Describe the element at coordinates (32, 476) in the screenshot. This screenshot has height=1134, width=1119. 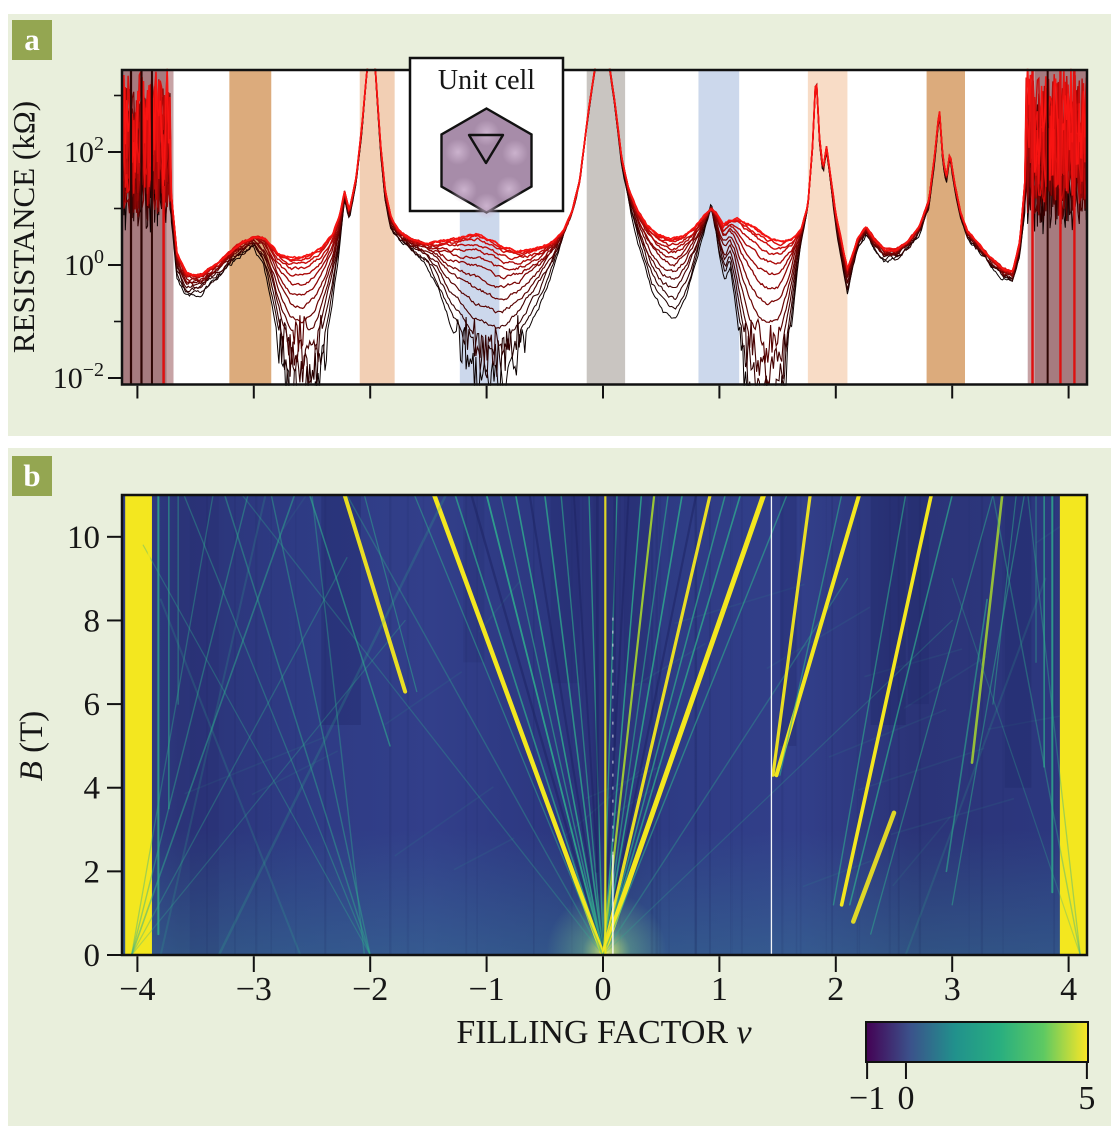
I see `panel-b-label: b` at that location.